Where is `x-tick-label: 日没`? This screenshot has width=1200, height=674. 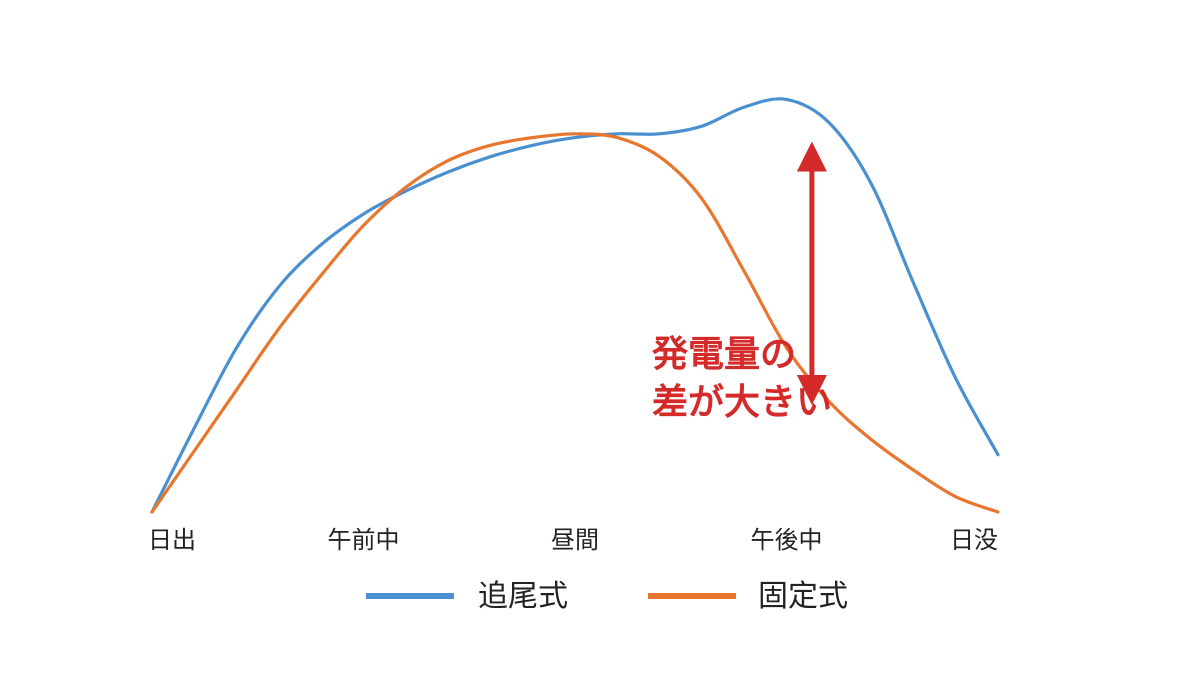 x-tick-label: 日没 is located at coordinates (974, 540).